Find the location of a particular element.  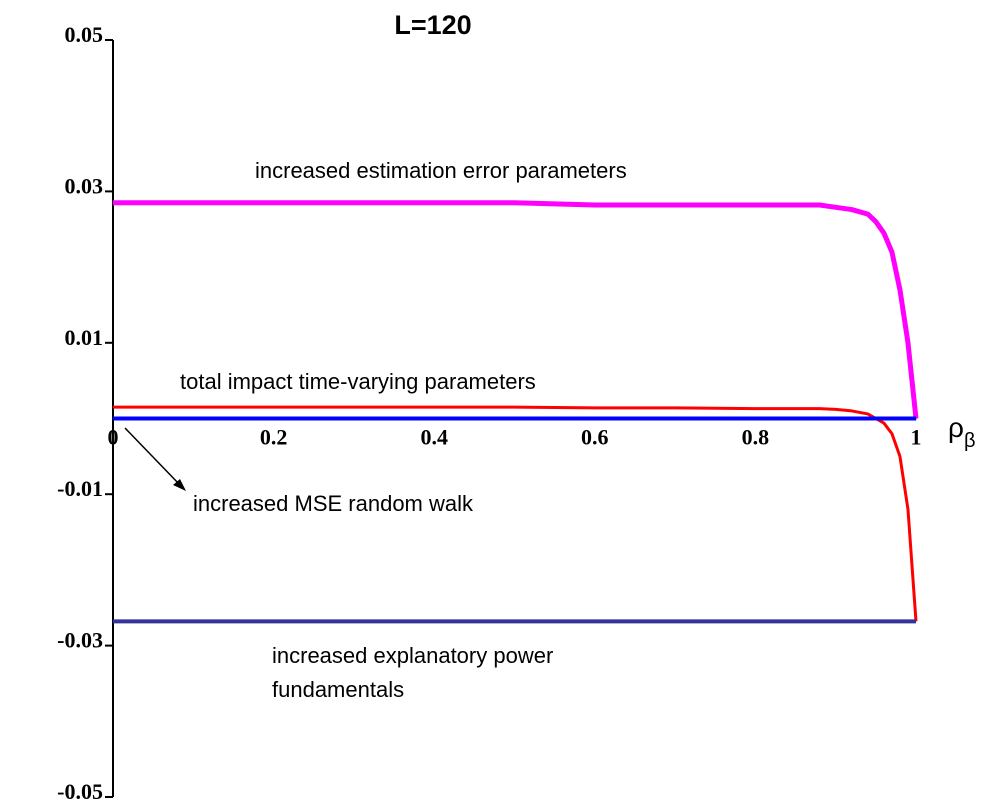

x-axis-label: ρβ is located at coordinates (961, 432).